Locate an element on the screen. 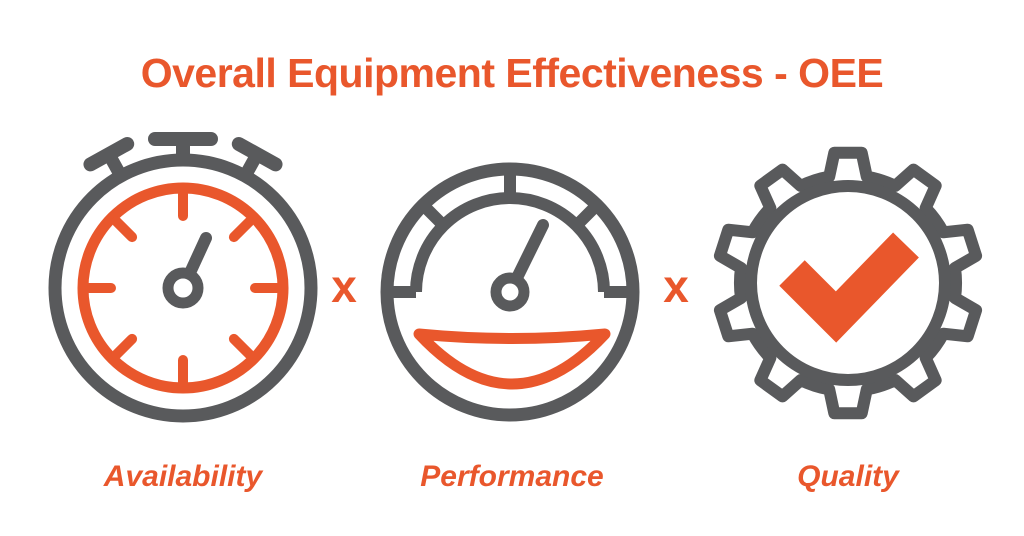 This screenshot has width=1024, height=536. gear-check-icon is located at coordinates (848, 283).